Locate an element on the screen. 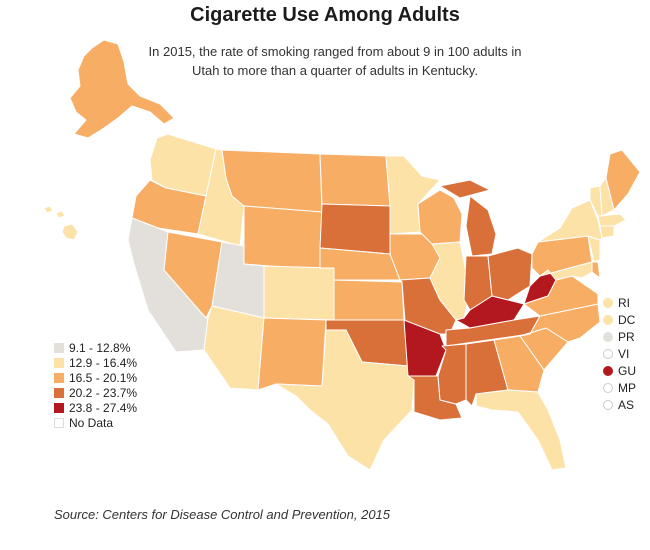  territory-legend: RI DC PR VI GU MP AS is located at coordinates (619, 353).